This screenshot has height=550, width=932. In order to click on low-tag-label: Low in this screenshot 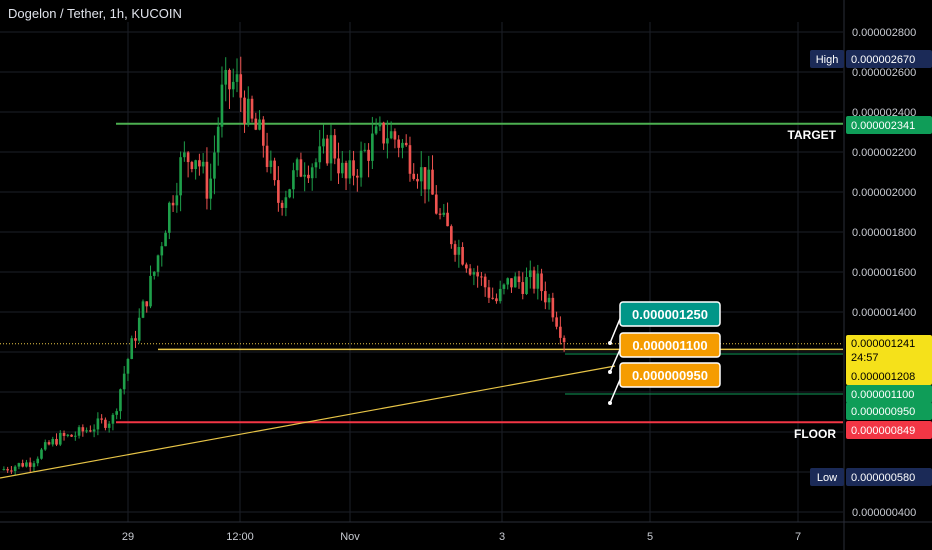, I will do `click(827, 478)`.